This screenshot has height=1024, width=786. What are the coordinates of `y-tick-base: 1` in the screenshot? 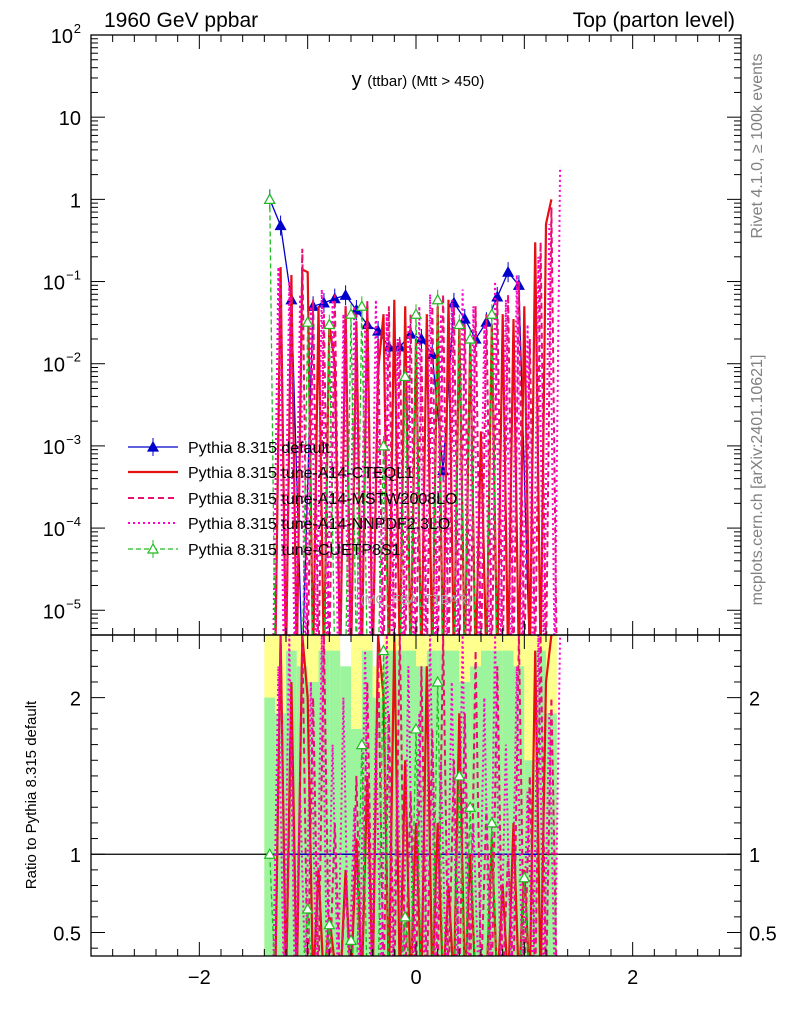 It's located at (75, 201).